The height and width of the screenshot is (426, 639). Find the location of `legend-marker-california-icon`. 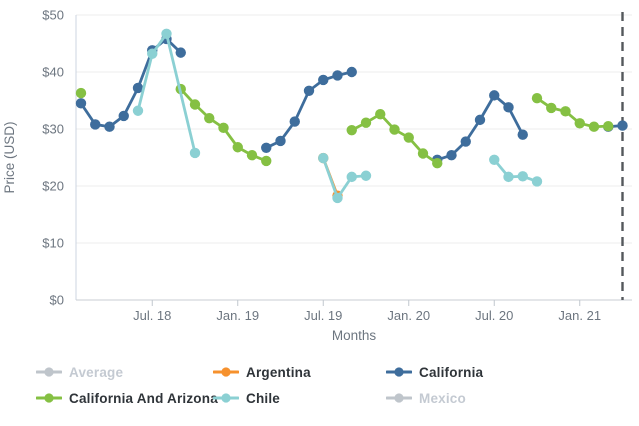

legend-marker-california-icon is located at coordinates (399, 372).